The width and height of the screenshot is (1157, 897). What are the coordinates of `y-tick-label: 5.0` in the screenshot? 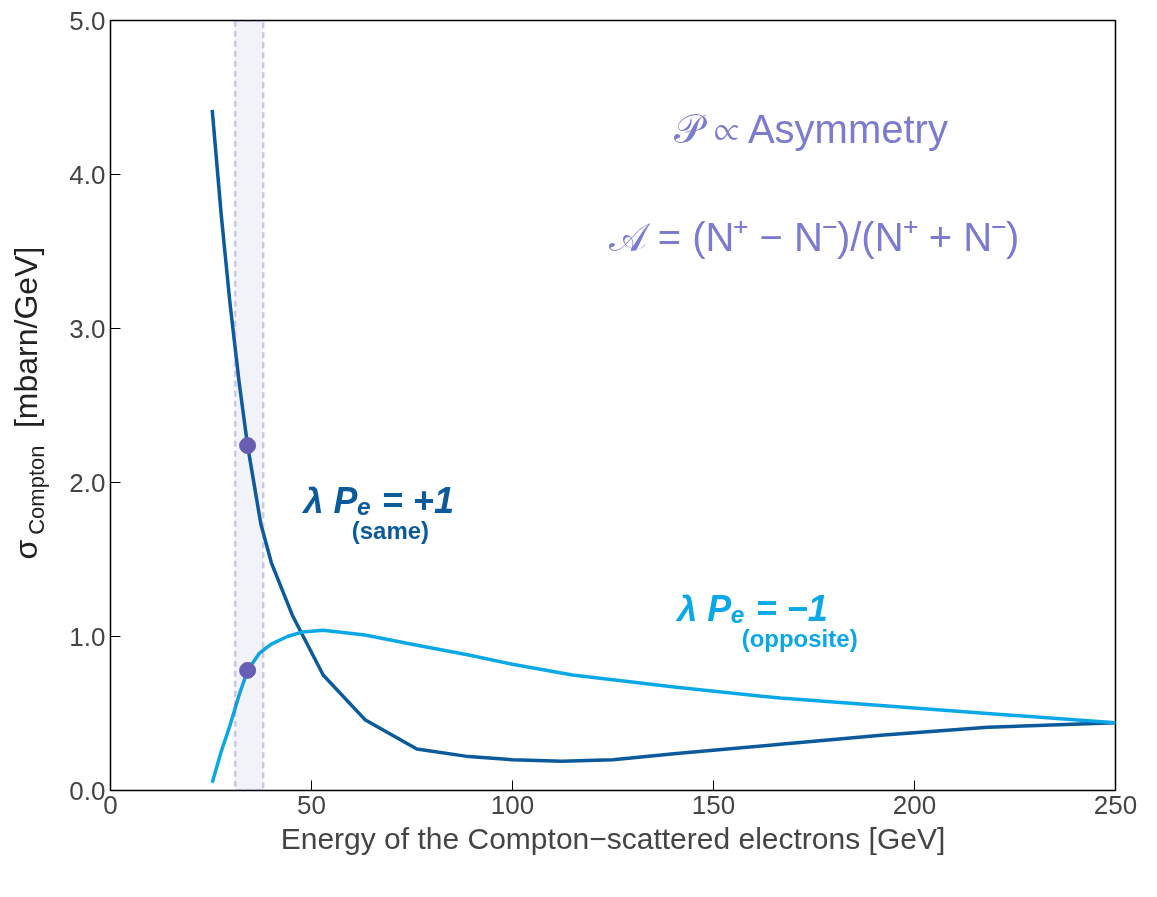 It's located at (87, 20).